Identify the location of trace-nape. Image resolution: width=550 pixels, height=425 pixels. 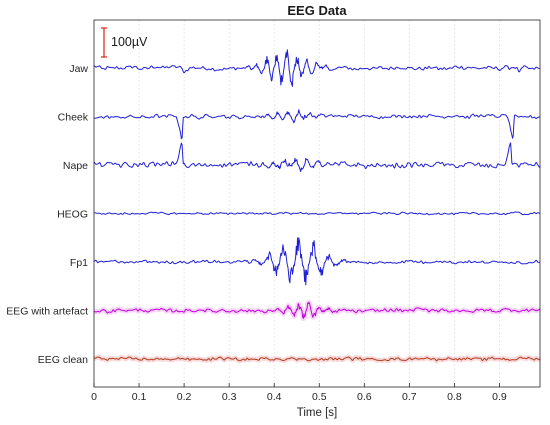
(317, 157).